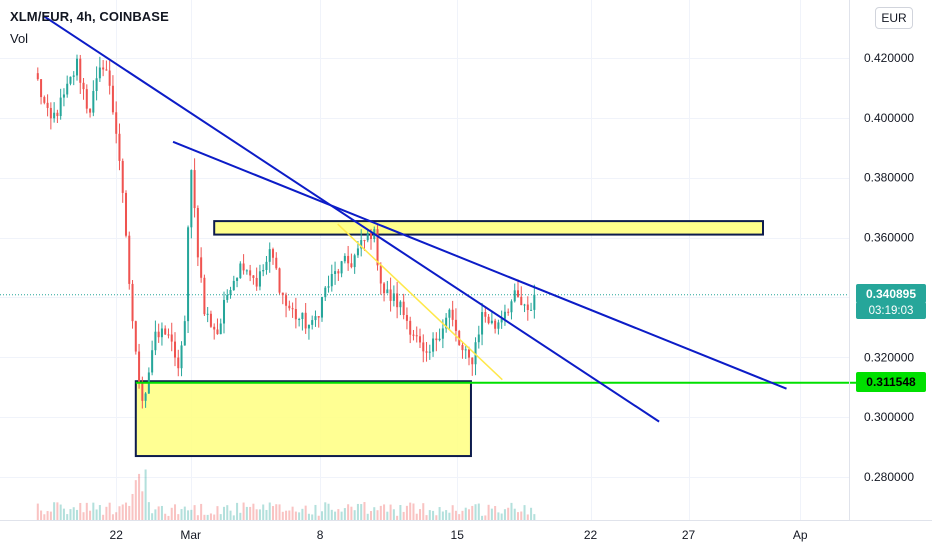 Image resolution: width=932 pixels, height=555 pixels. Describe the element at coordinates (889, 178) in the screenshot. I see `price-tick-label: 0.380000` at that location.